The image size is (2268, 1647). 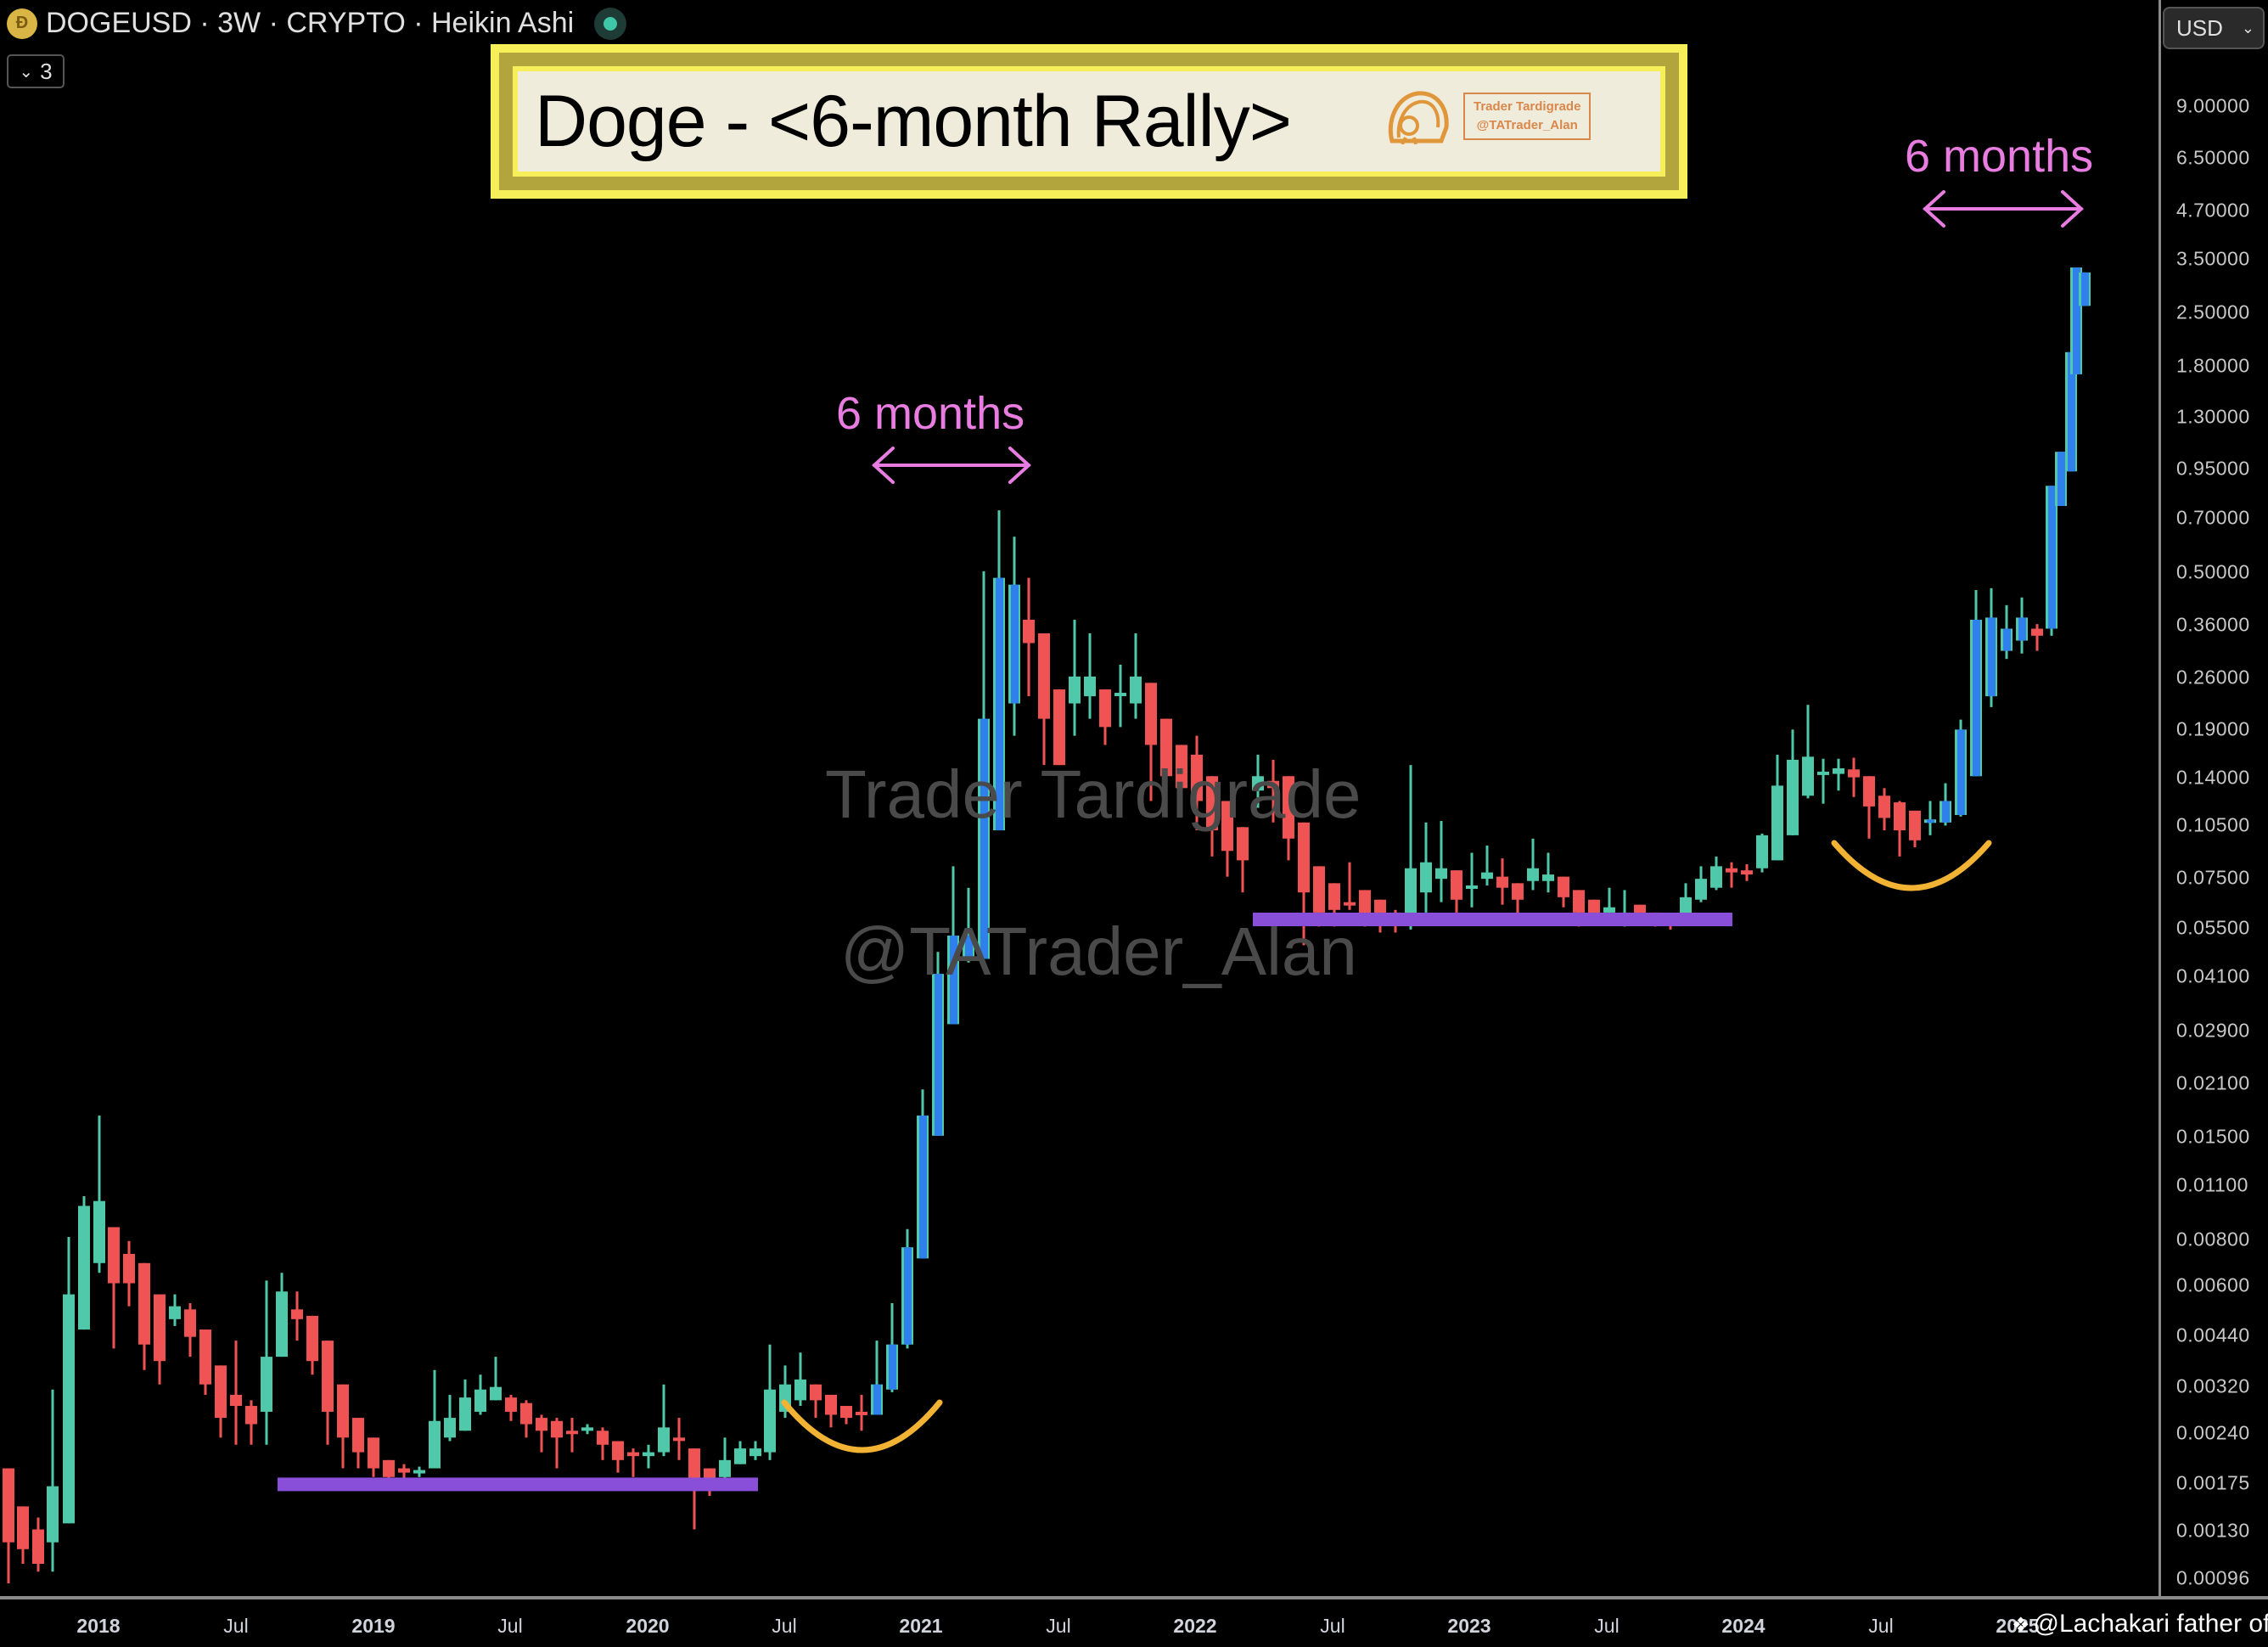 What do you see at coordinates (610, 23) in the screenshot?
I see `market-status-indicator` at bounding box center [610, 23].